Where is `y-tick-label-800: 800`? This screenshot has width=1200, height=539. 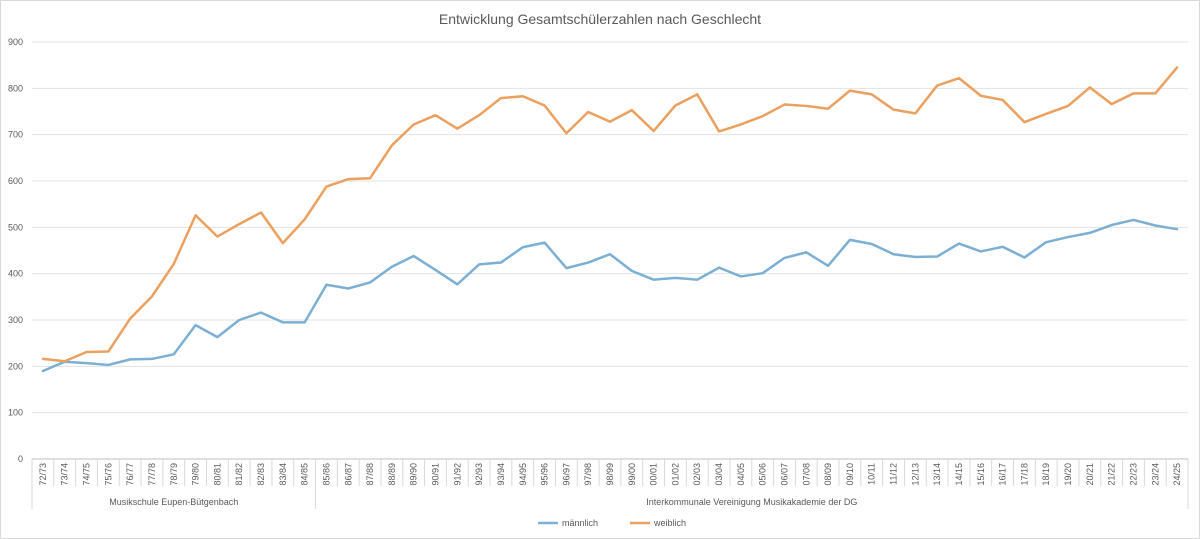 y-tick-label-800: 800 is located at coordinates (15, 88).